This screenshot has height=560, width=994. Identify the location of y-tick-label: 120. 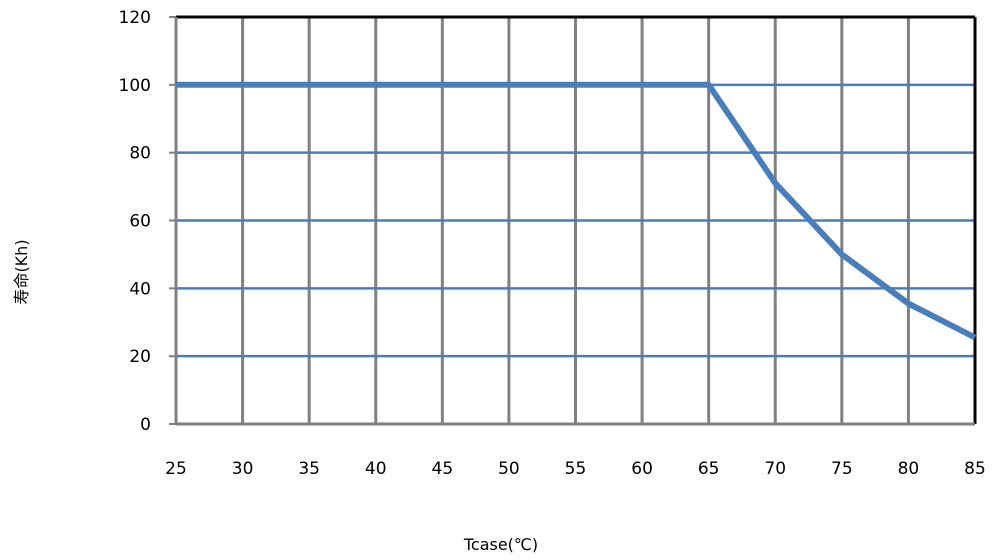
(135, 18).